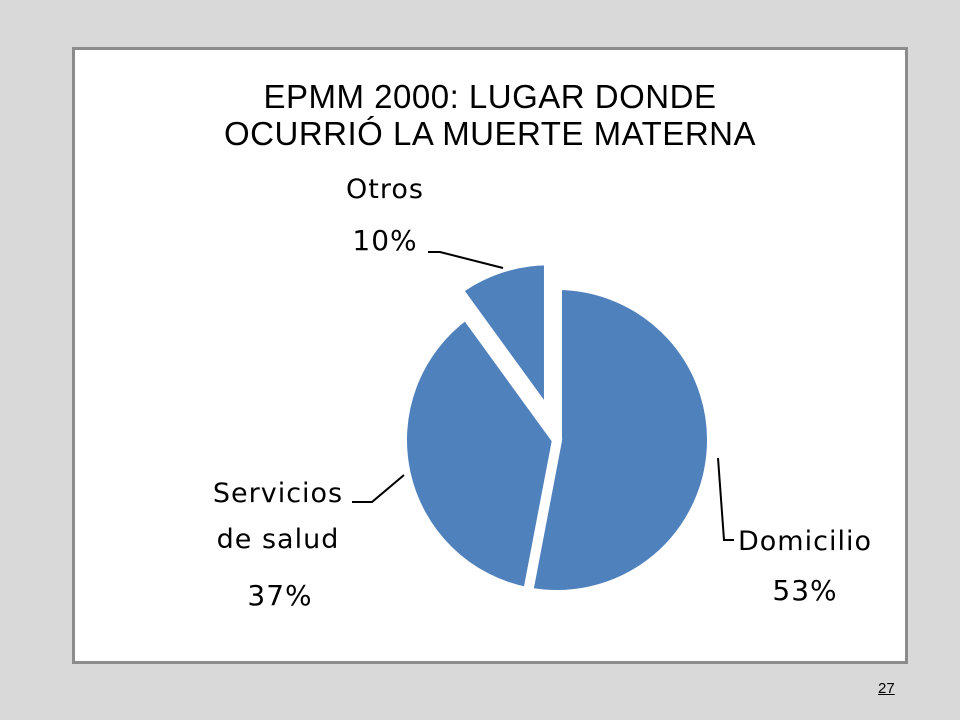  Describe the element at coordinates (490, 96) in the screenshot. I see `chart-title-line-1: EPMM 2000: LUGAR DONDE` at that location.